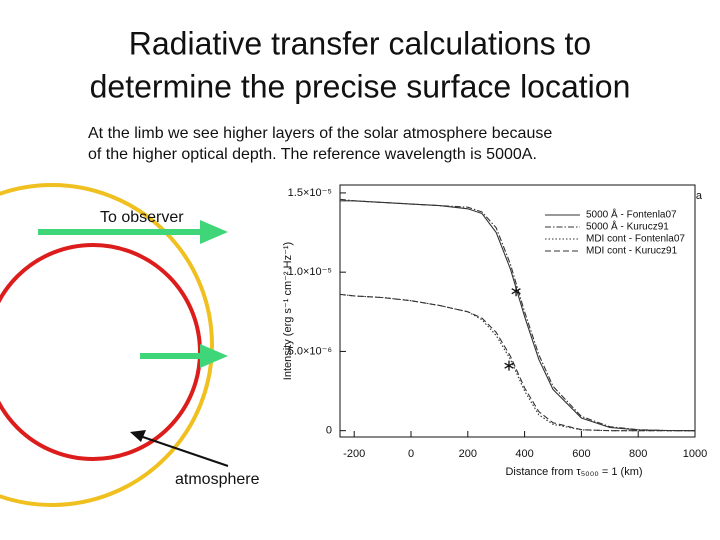 The width and height of the screenshot is (720, 540). What do you see at coordinates (517, 362) in the screenshot?
I see `series-line` at bounding box center [517, 362].